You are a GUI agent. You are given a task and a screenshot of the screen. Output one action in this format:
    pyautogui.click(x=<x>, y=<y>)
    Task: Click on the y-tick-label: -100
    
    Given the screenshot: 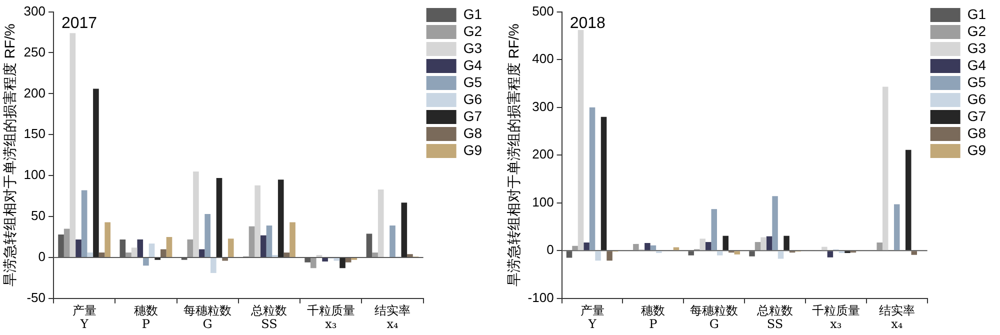 What is the action you would take?
    pyautogui.click(x=541, y=297)
    